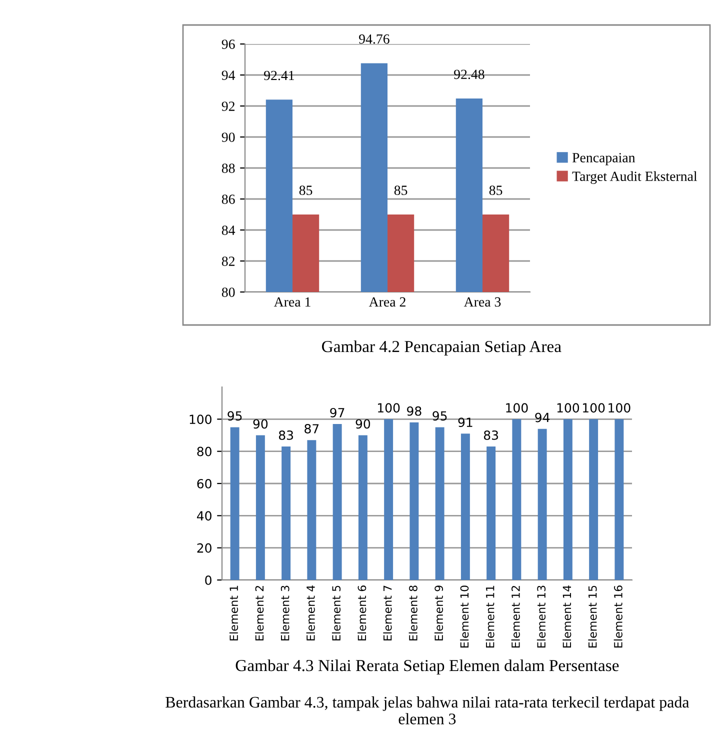 This screenshot has height=733, width=712. I want to click on y-tick-label: 0, so click(208, 580).